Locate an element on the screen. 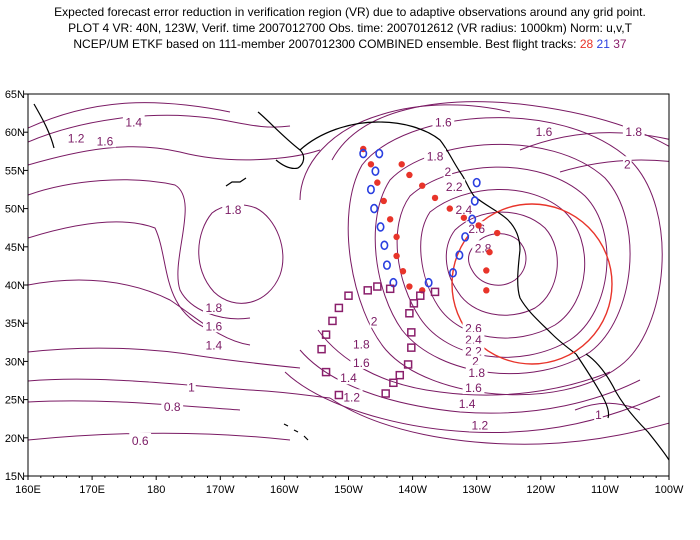  lon-tick-label: 140W is located at coordinates (412, 490).